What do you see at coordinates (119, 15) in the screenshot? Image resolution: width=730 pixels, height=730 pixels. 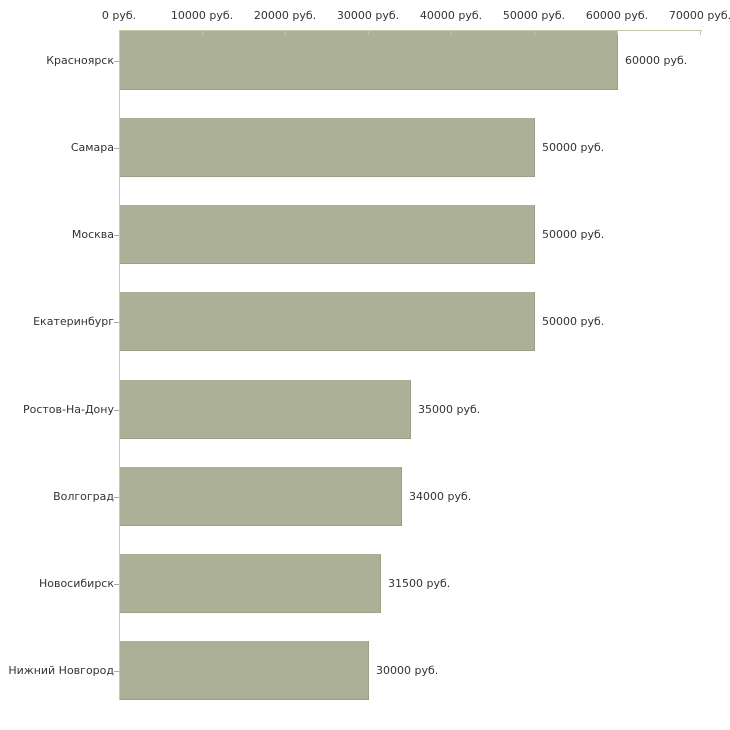 I see `x-axis-tick-label: 0 руб.` at bounding box center [119, 15].